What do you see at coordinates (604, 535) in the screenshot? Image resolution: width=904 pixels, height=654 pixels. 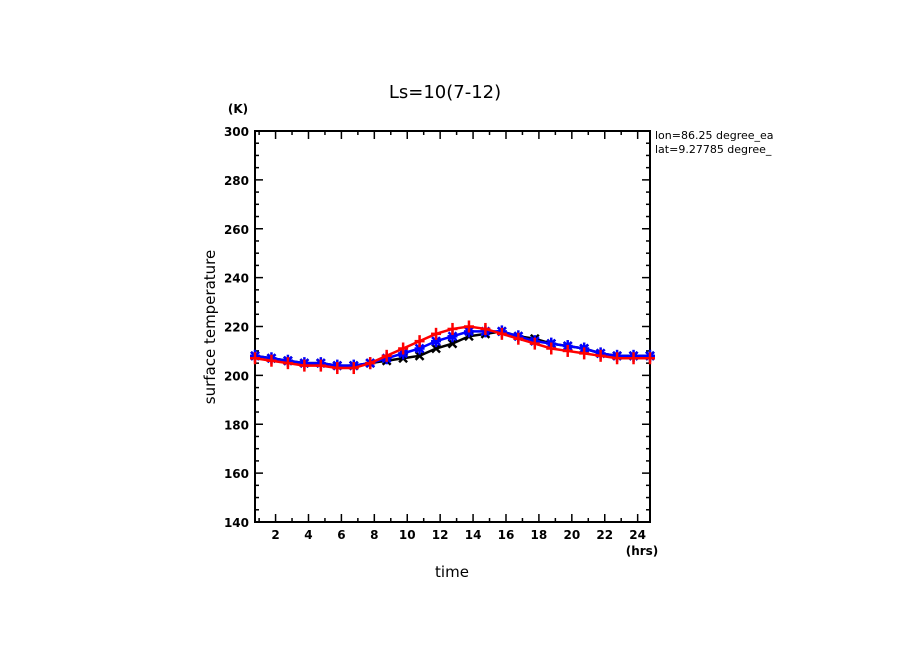 I see `x-tick-label: 22` at bounding box center [604, 535].